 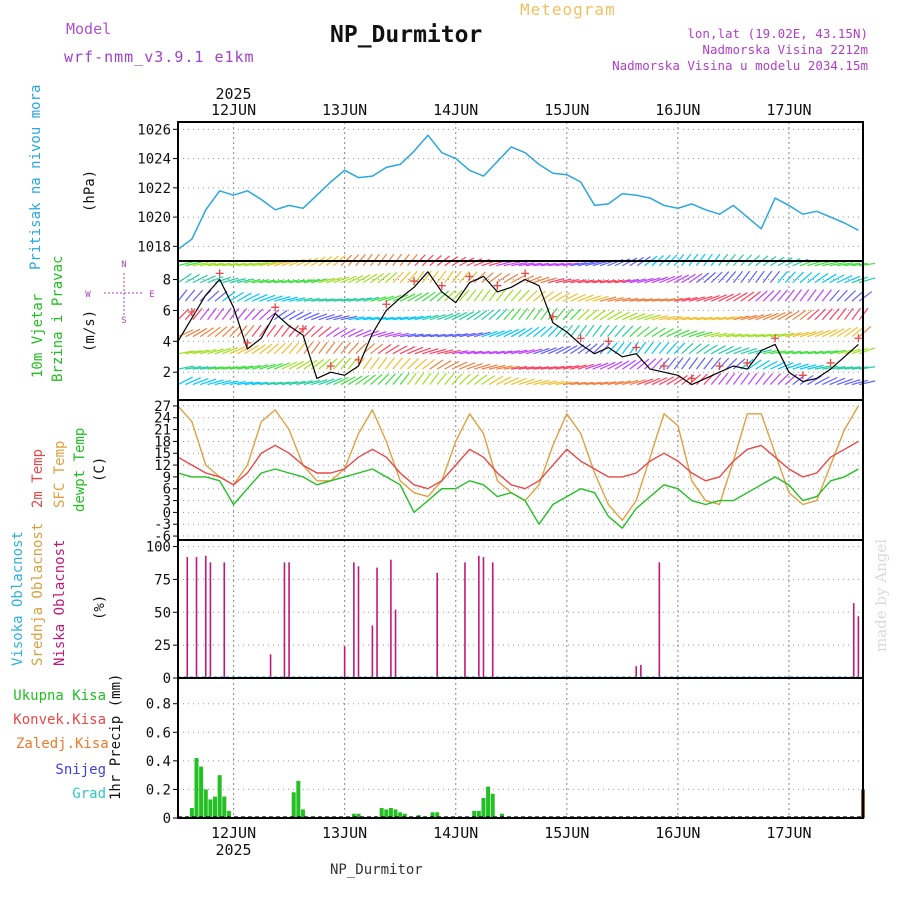 What do you see at coordinates (566, 833) in the screenshot?
I see `x-tick-label-bottom: 15JUN` at bounding box center [566, 833].